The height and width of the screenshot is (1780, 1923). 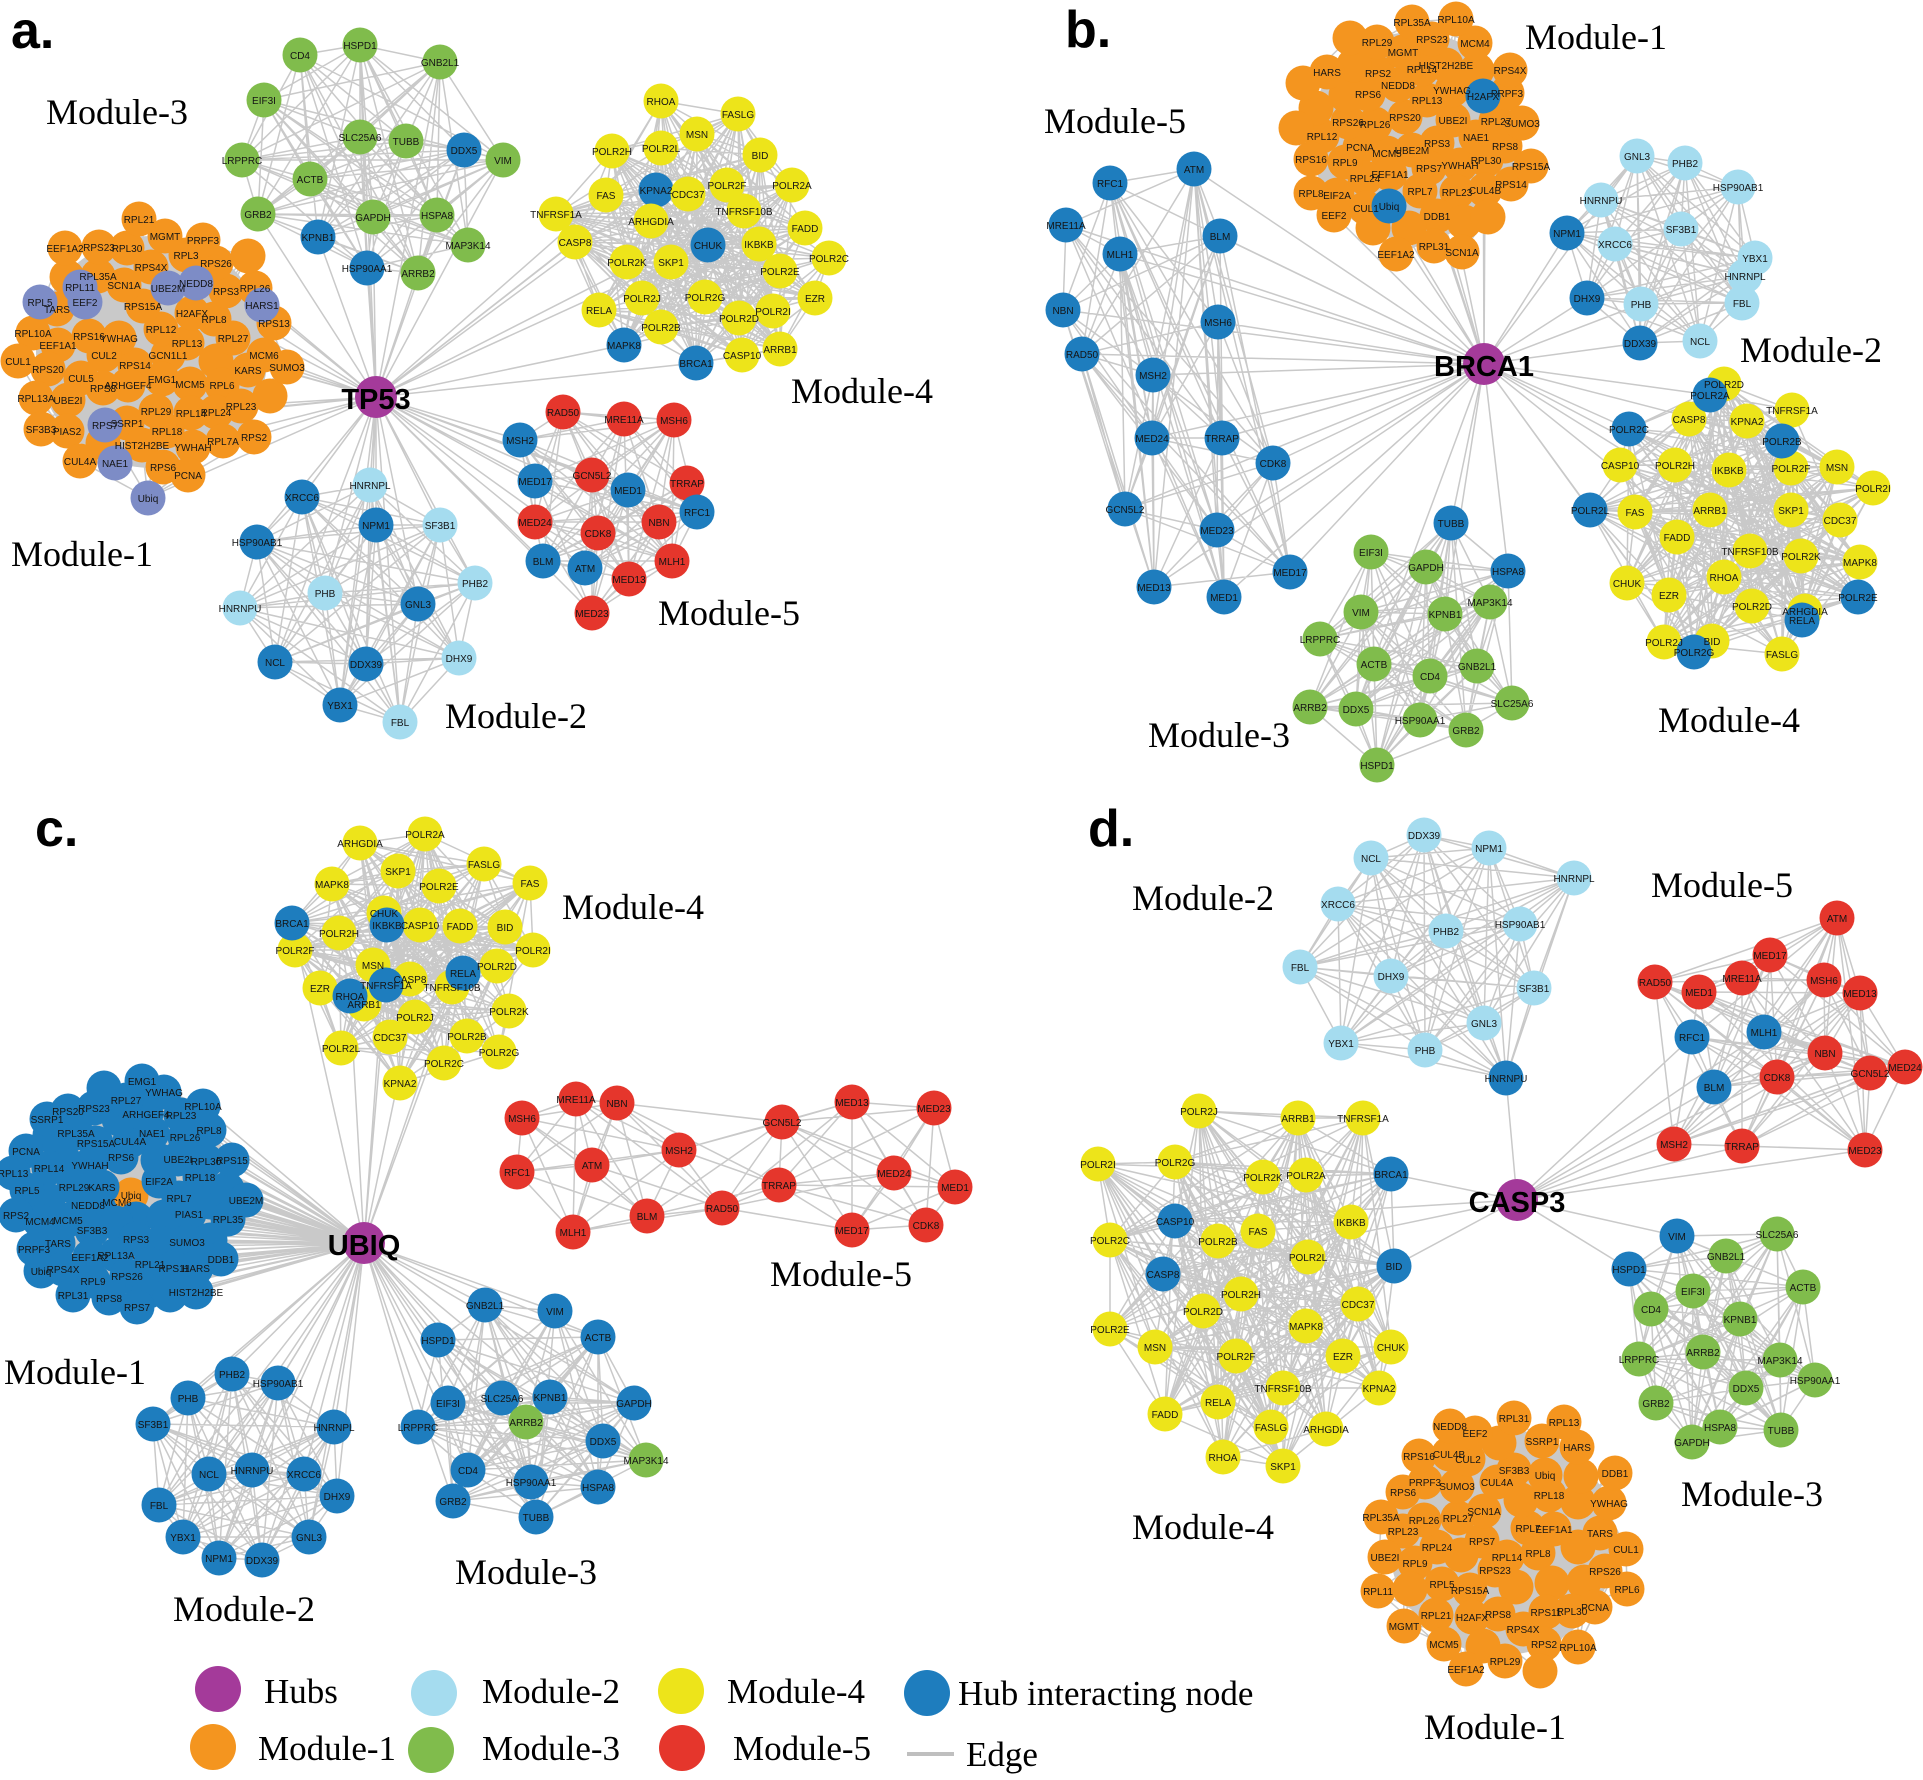 I want to click on svg-text: a., so click(x=32, y=31).